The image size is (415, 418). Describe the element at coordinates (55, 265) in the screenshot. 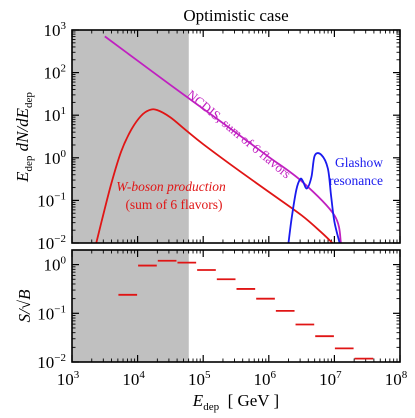

I see `bottom-ytick-label: 10⁰` at that location.